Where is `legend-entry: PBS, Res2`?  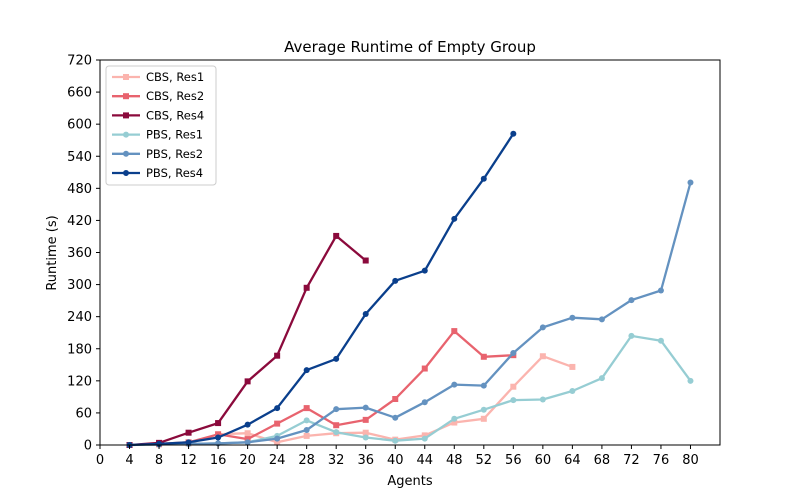 legend-entry: PBS, Res2 is located at coordinates (157, 154).